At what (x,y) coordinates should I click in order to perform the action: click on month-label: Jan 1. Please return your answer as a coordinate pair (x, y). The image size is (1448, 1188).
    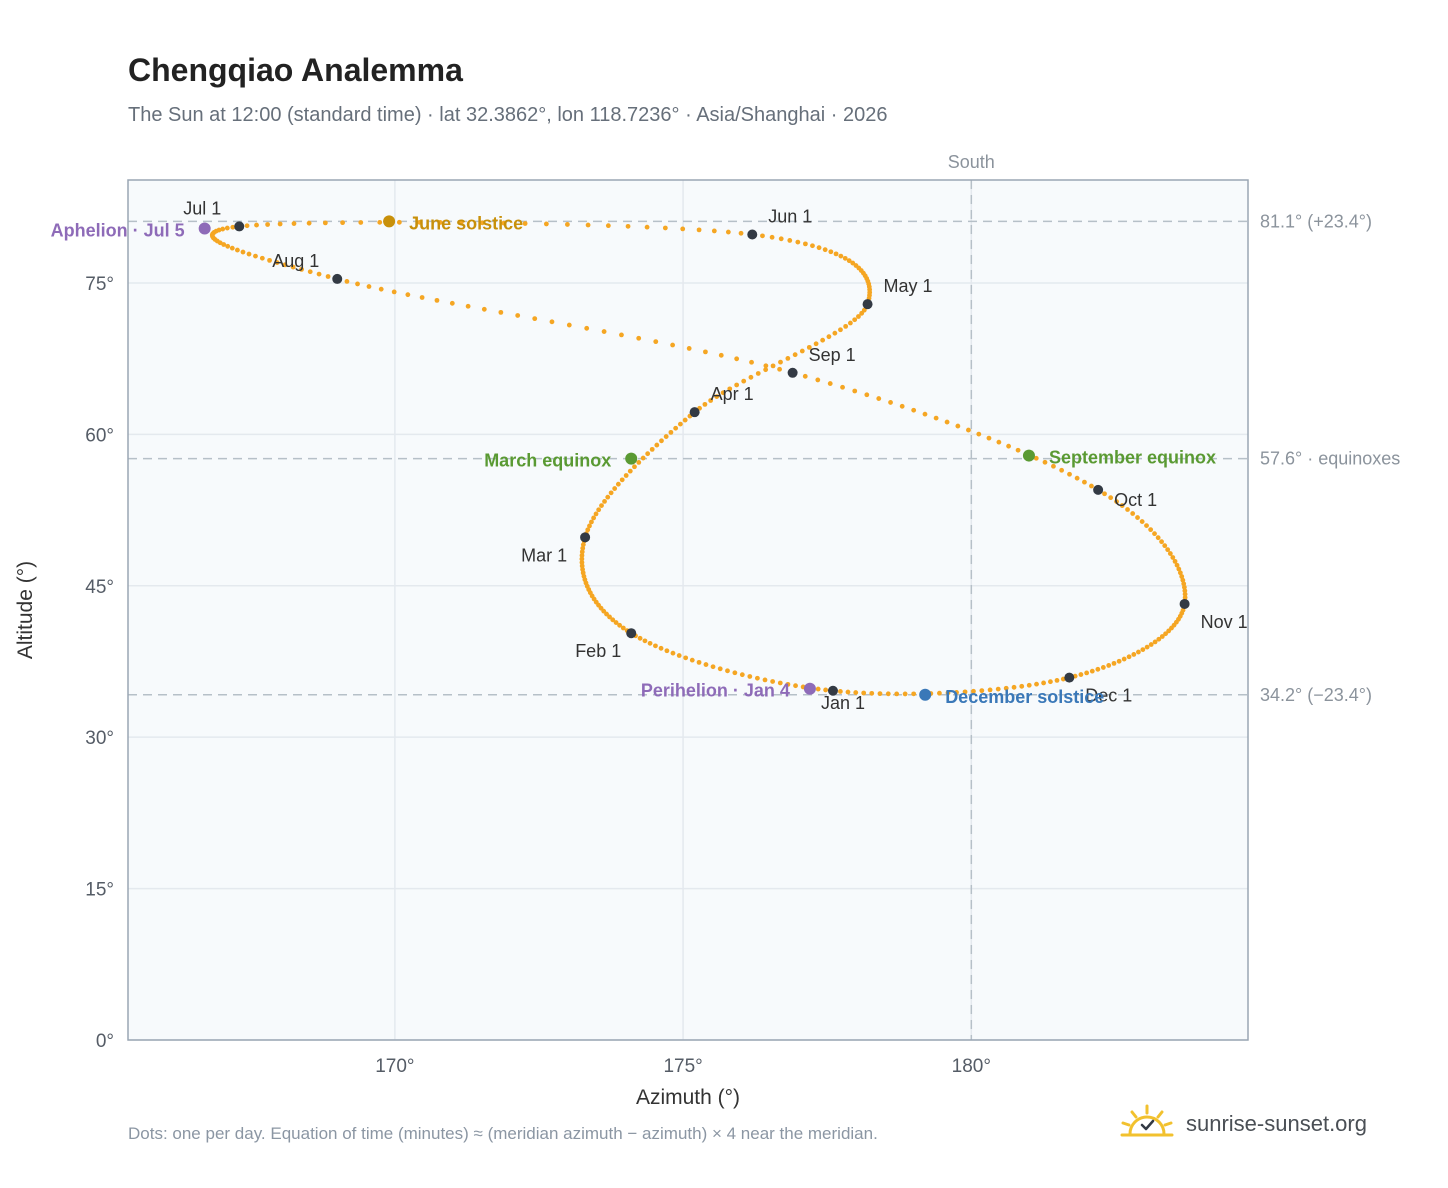
    Looking at the image, I should click on (843, 703).